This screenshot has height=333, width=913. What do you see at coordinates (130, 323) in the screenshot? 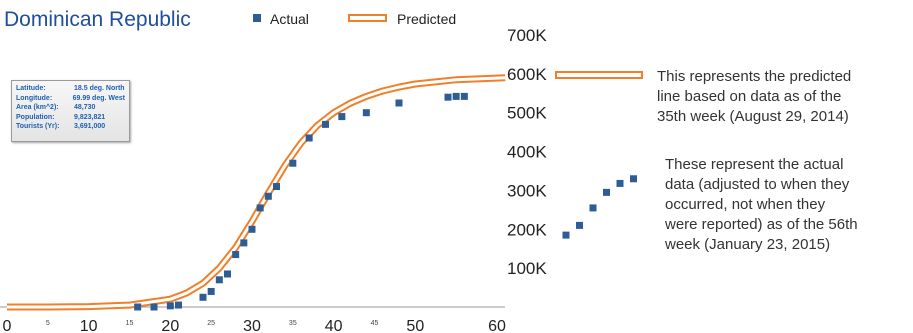
I see `x-tick-label-minor: 15` at bounding box center [130, 323].